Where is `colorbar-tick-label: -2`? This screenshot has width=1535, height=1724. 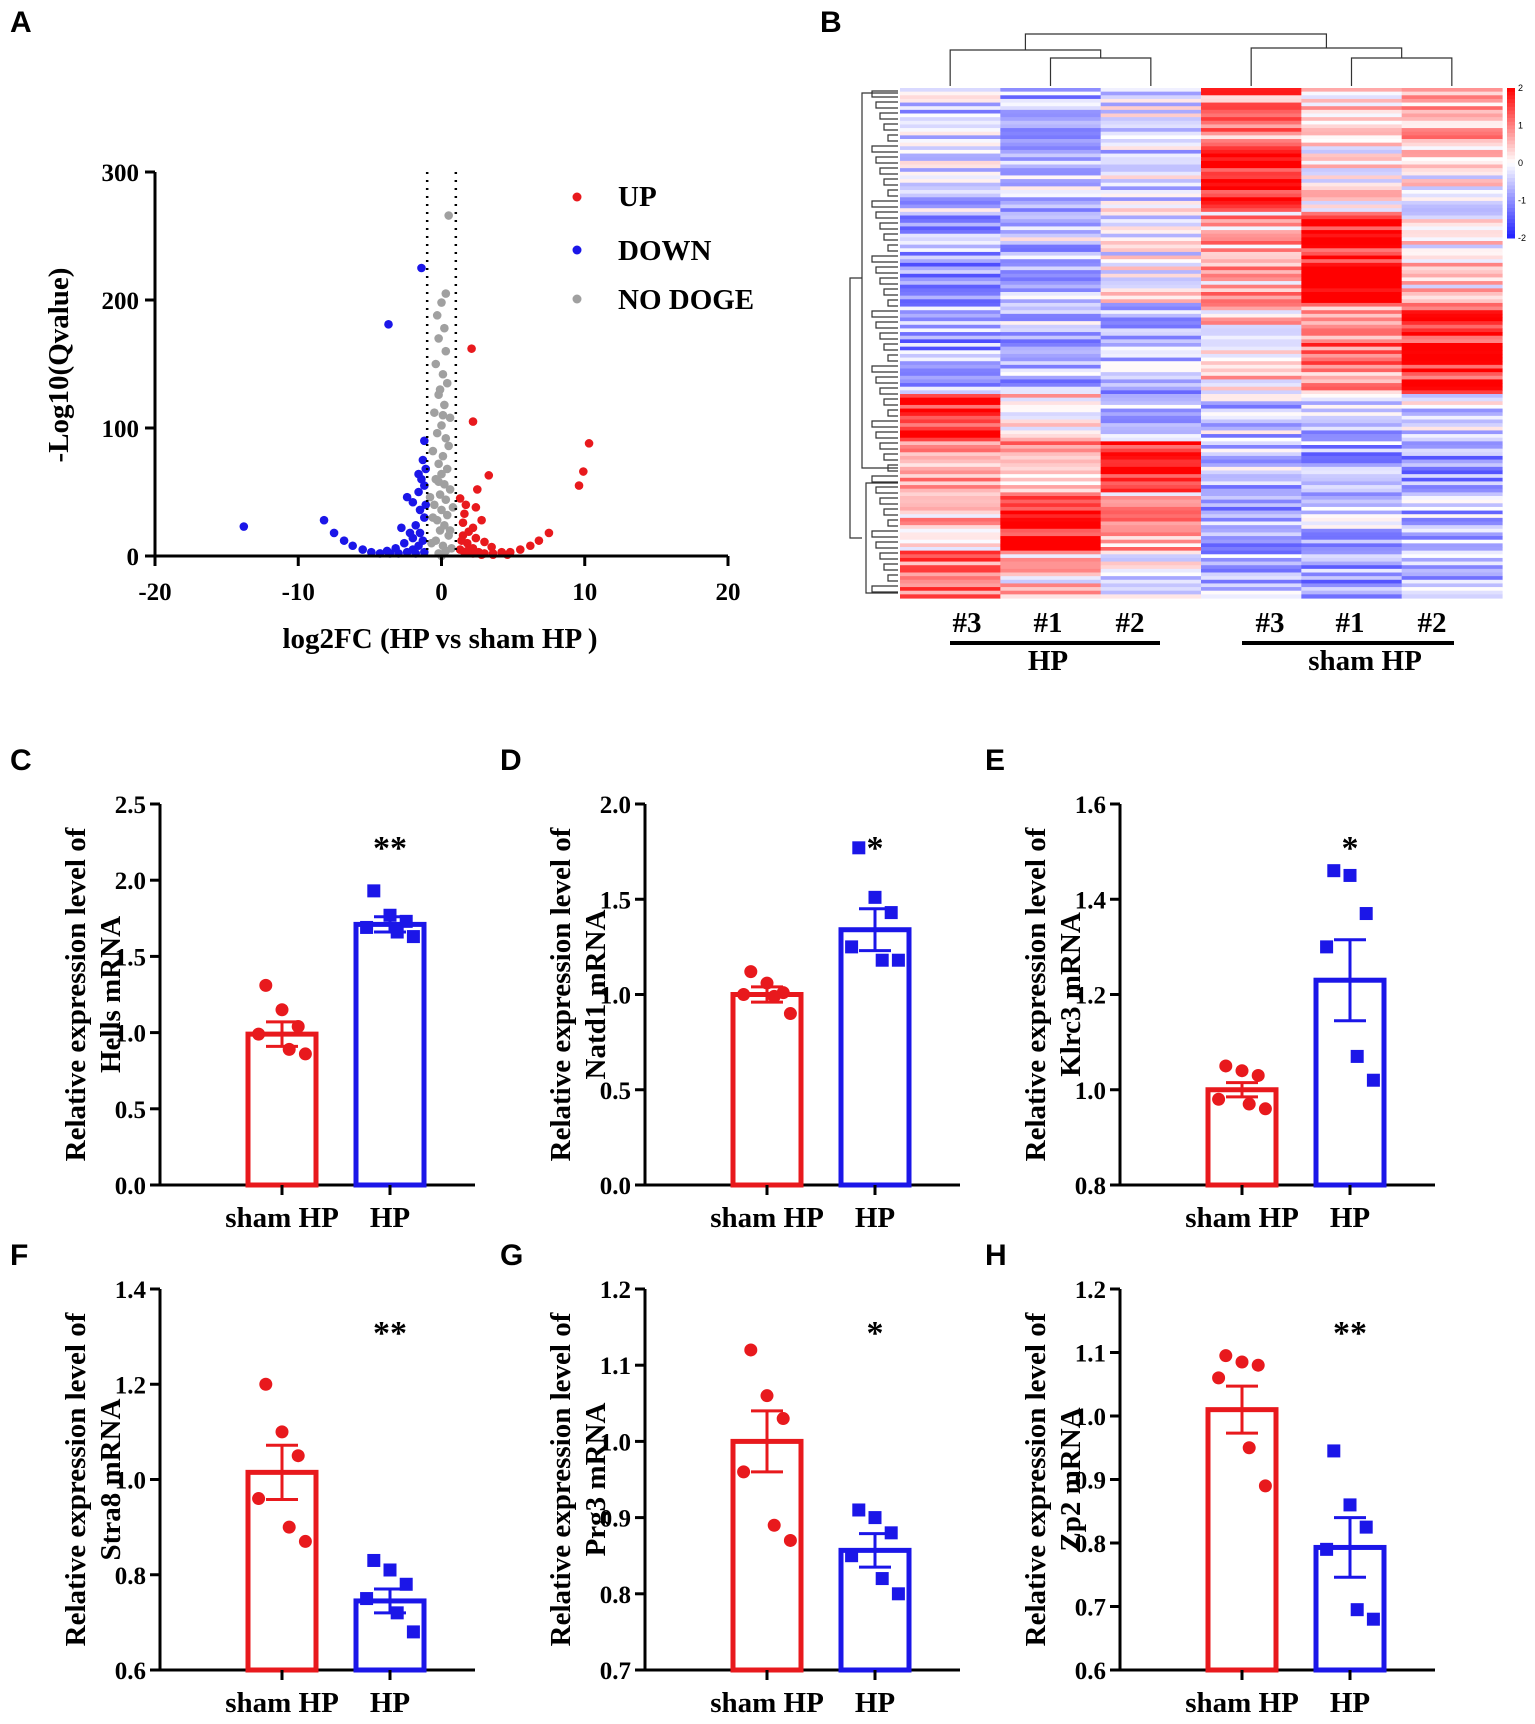
colorbar-tick-label: -2 is located at coordinates (1522, 238).